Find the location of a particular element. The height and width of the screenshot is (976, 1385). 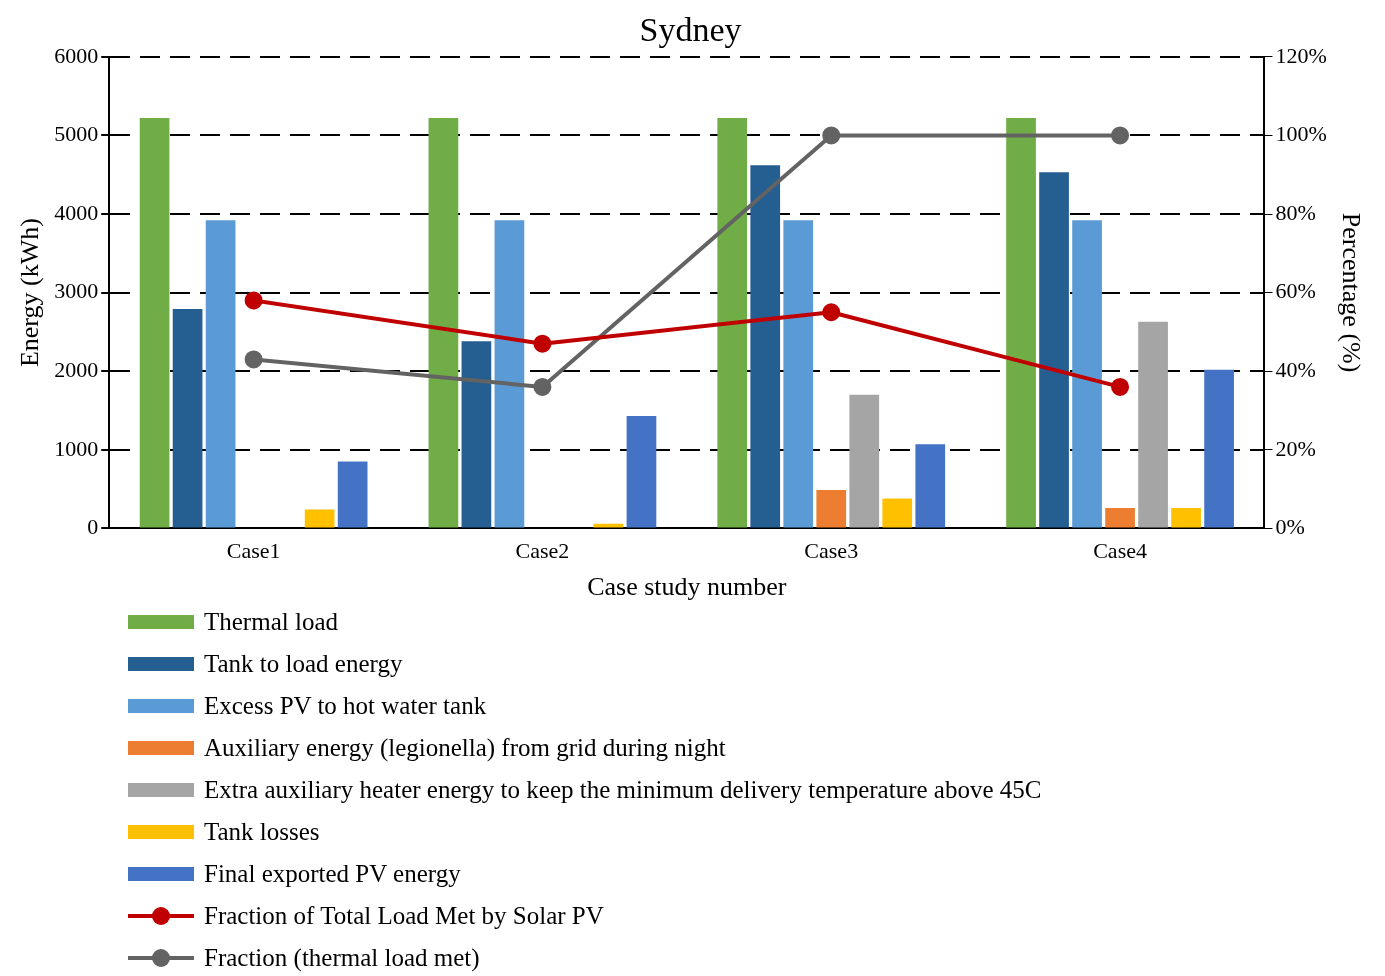

legend-label: Fraction (thermal load met) is located at coordinates (342, 958).